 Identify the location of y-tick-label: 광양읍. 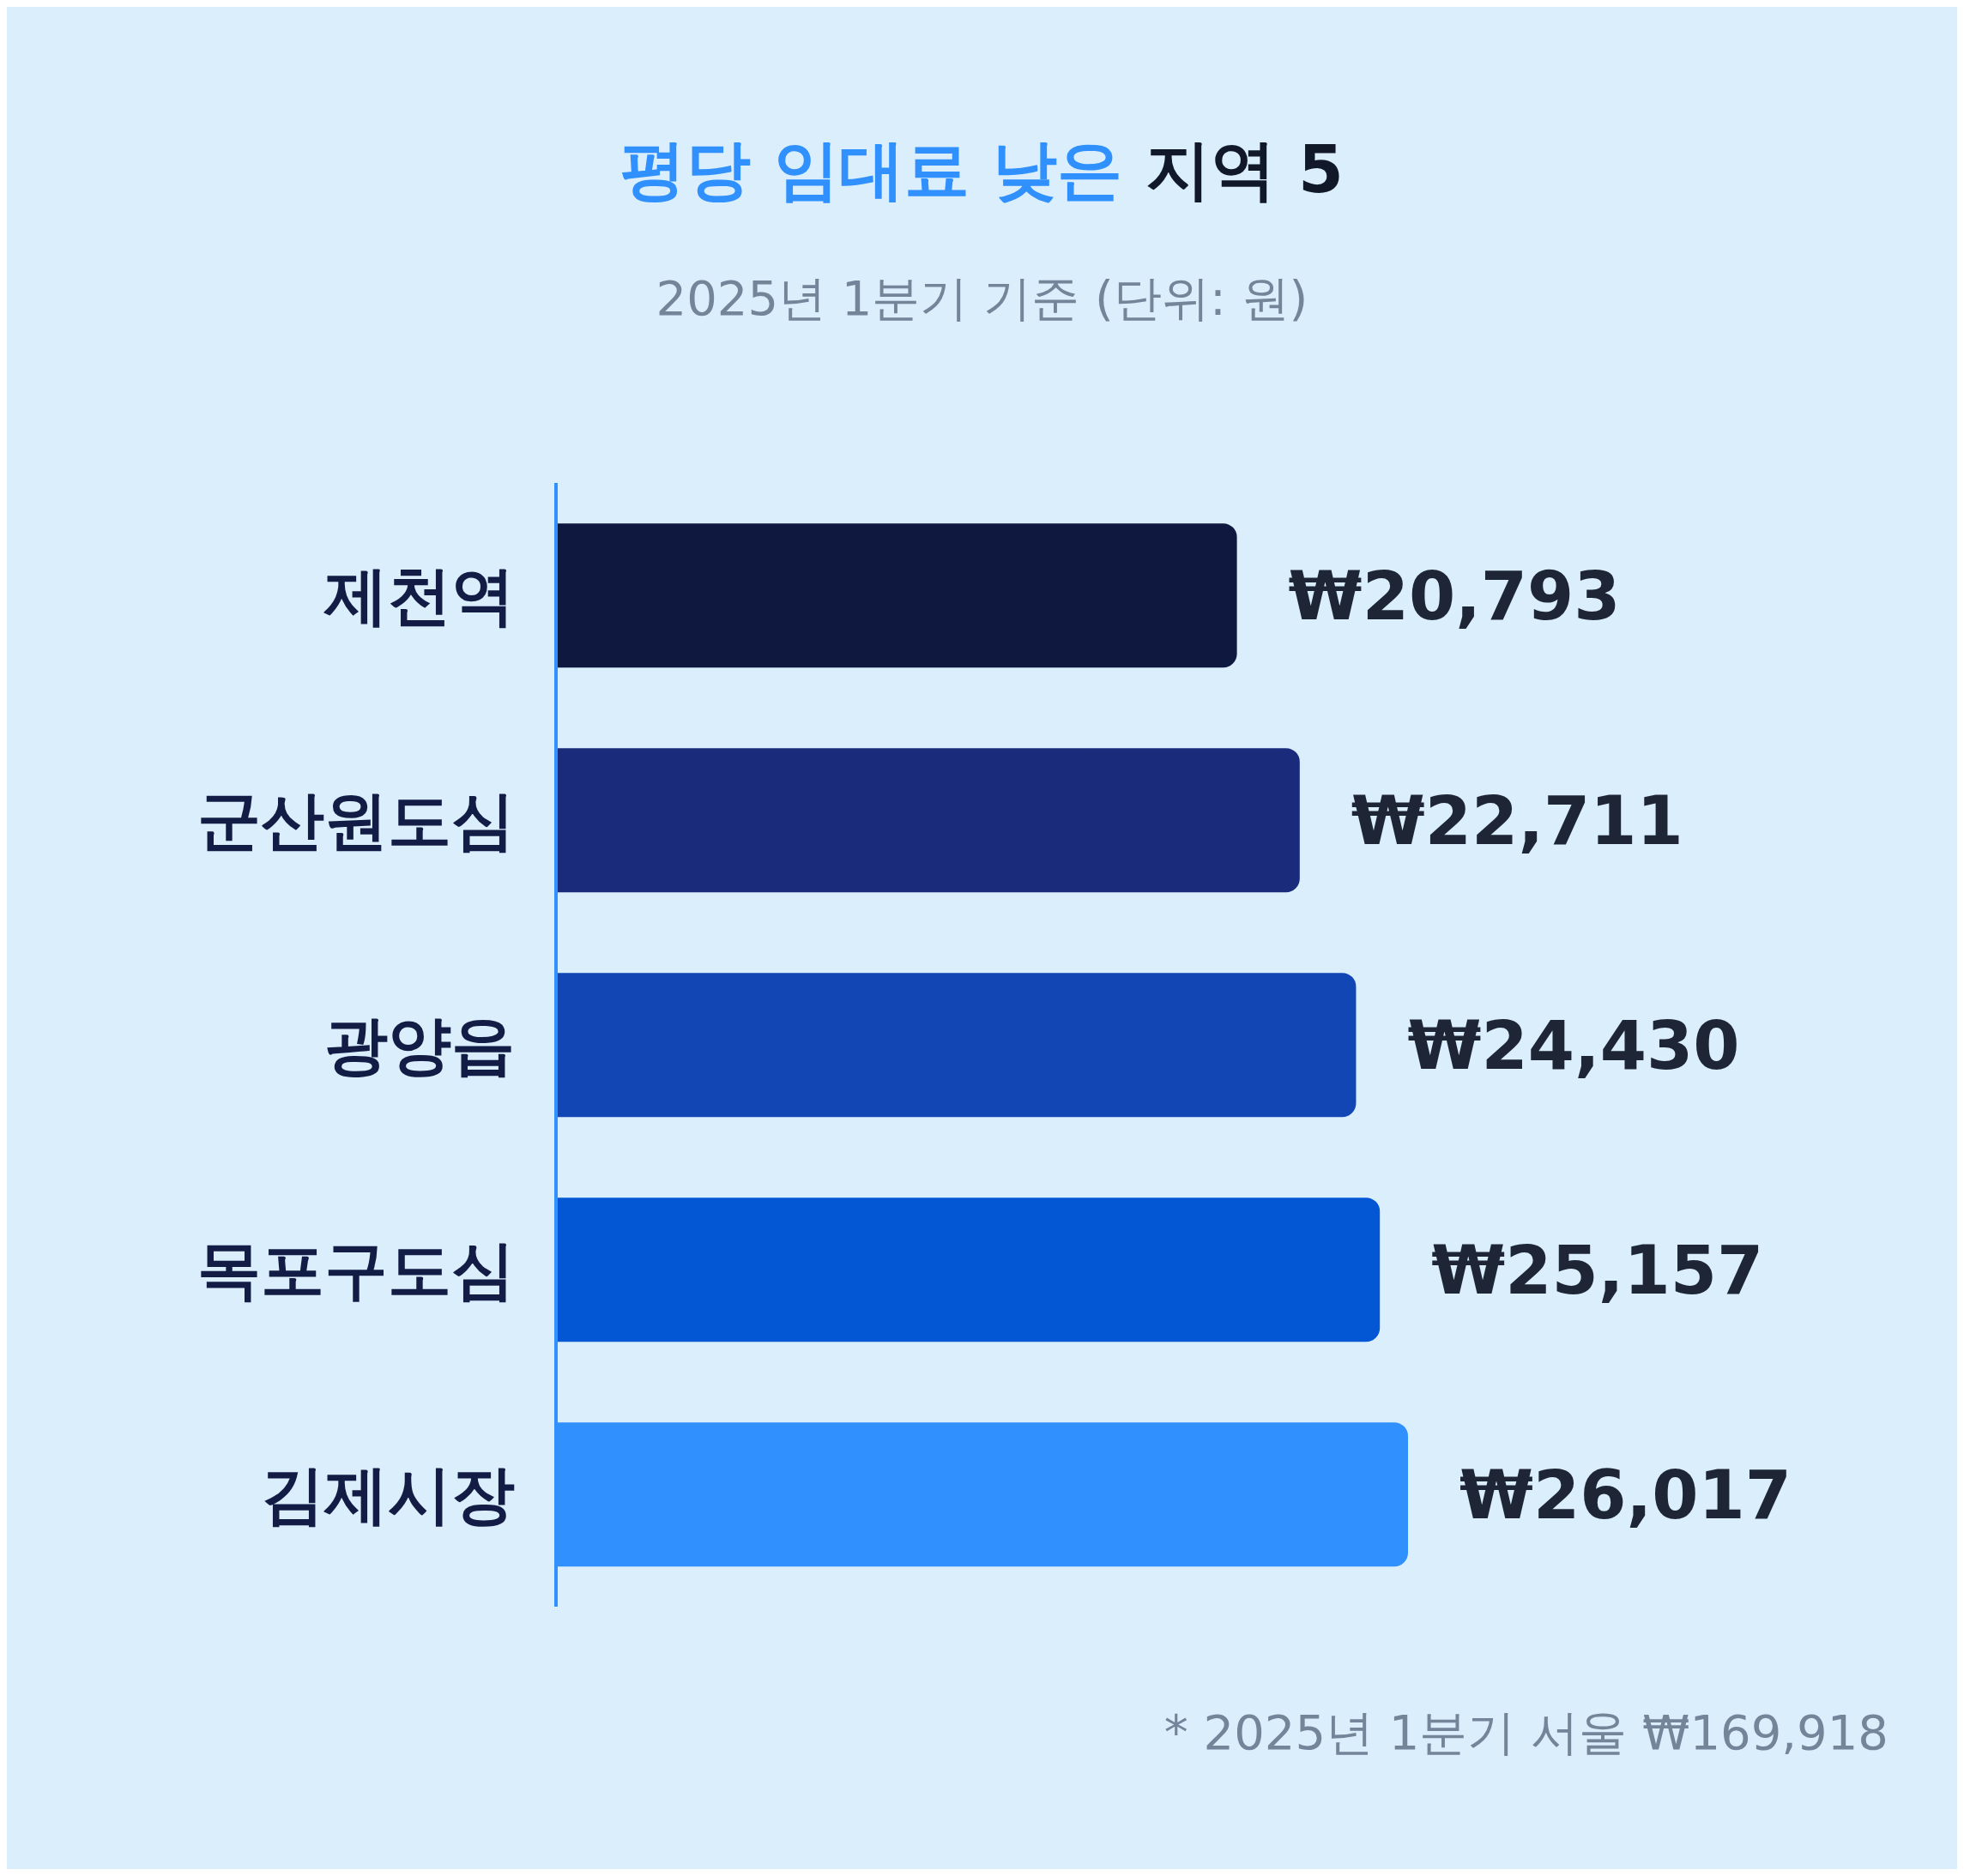
(419, 1045).